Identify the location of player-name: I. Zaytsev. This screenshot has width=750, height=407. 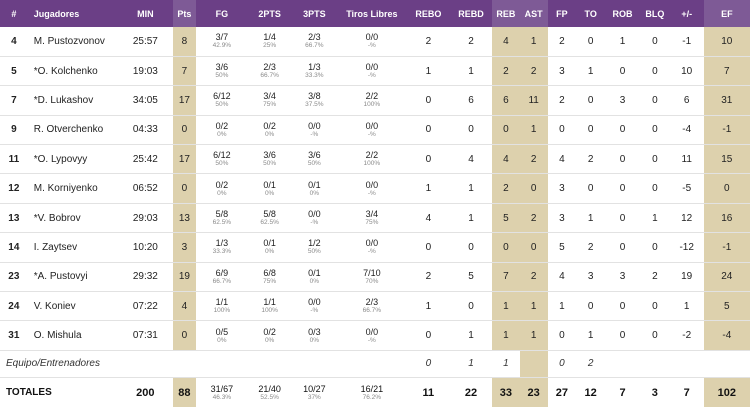
(55, 247).